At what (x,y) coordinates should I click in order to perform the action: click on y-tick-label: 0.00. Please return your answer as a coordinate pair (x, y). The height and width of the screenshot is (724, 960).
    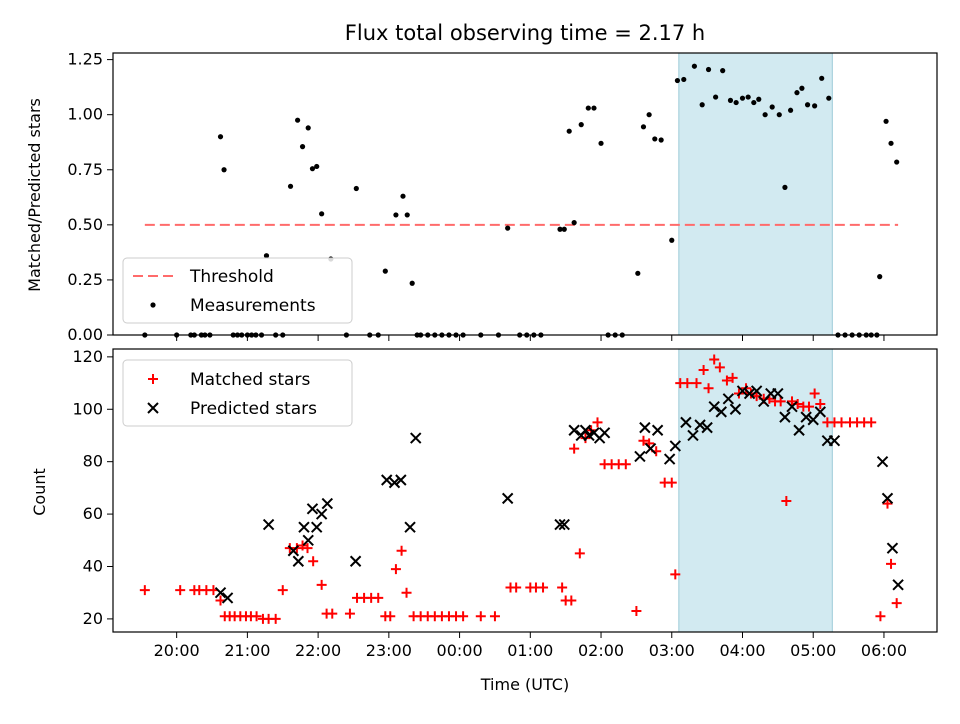
    Looking at the image, I should click on (85, 334).